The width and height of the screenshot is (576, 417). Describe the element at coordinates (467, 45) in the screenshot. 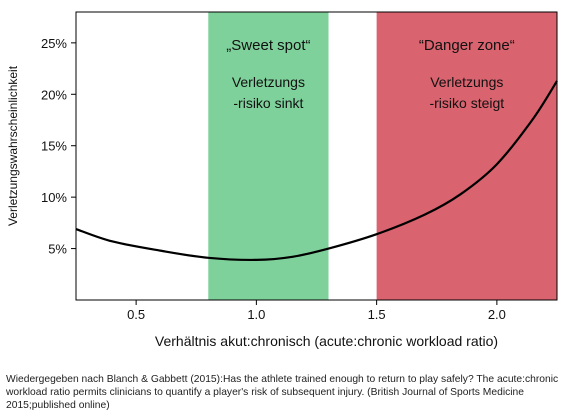

I see `zone-title: “Danger zone“` at that location.